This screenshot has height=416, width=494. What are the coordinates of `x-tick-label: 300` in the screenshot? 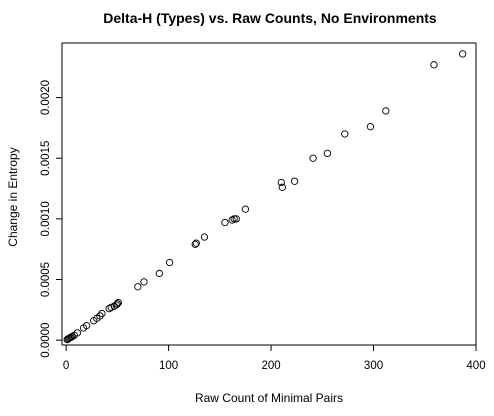 It's located at (373, 366).